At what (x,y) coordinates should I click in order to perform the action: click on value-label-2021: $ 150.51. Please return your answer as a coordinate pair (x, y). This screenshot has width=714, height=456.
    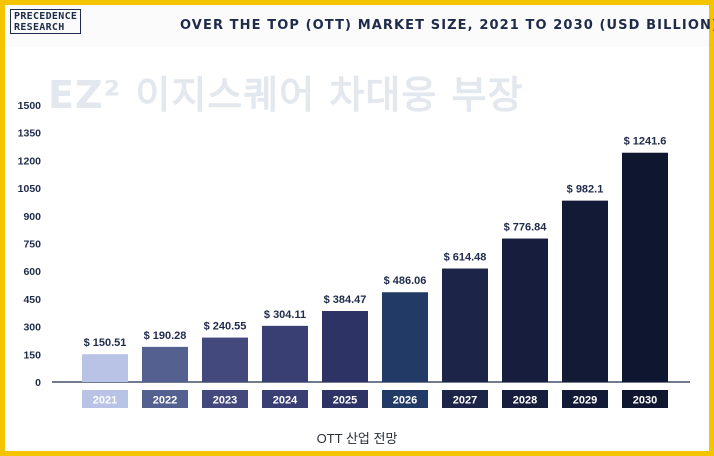
    Looking at the image, I should click on (105, 343).